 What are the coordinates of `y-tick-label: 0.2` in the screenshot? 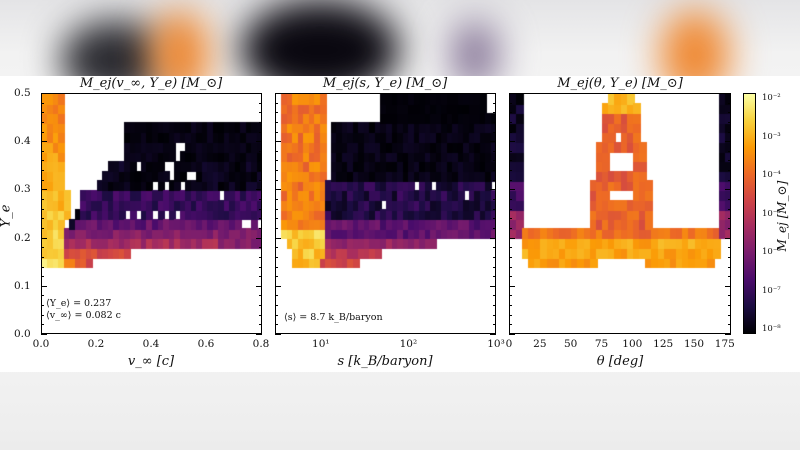 It's located at (22, 237).